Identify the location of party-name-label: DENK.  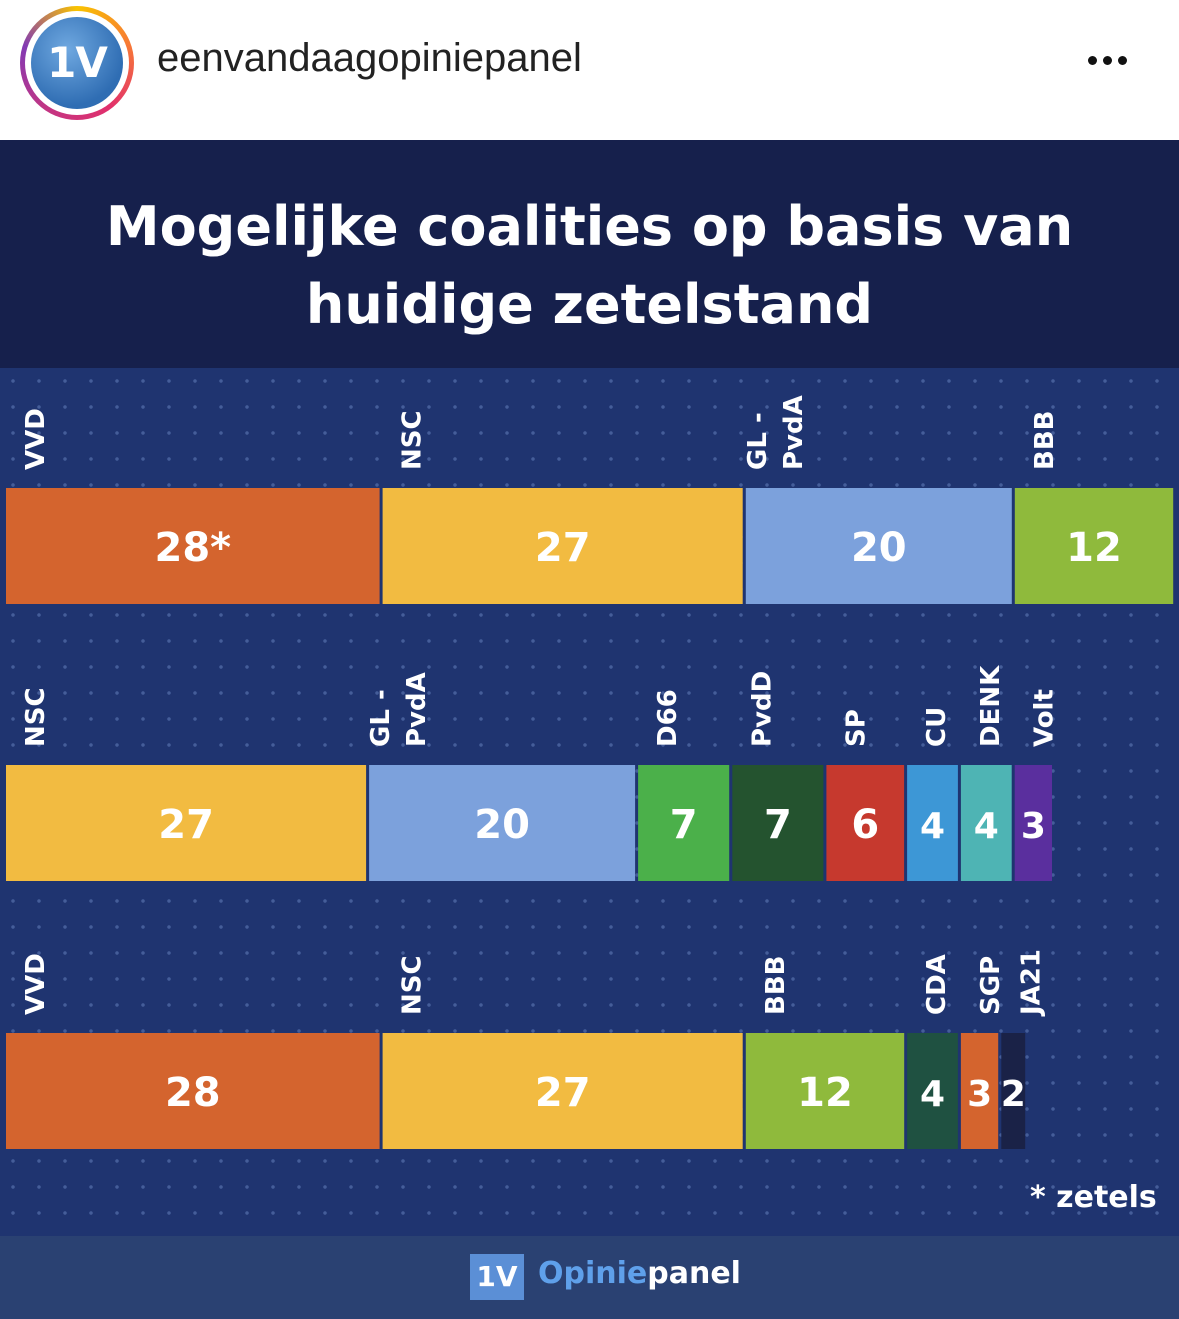
(991, 706).